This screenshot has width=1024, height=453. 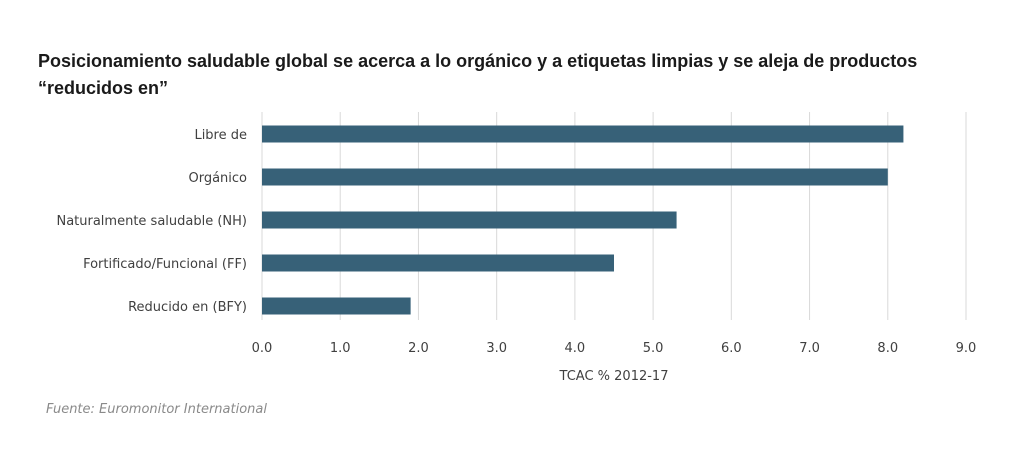 I want to click on source-note: Fuente: Euromonitor International, so click(x=156, y=409).